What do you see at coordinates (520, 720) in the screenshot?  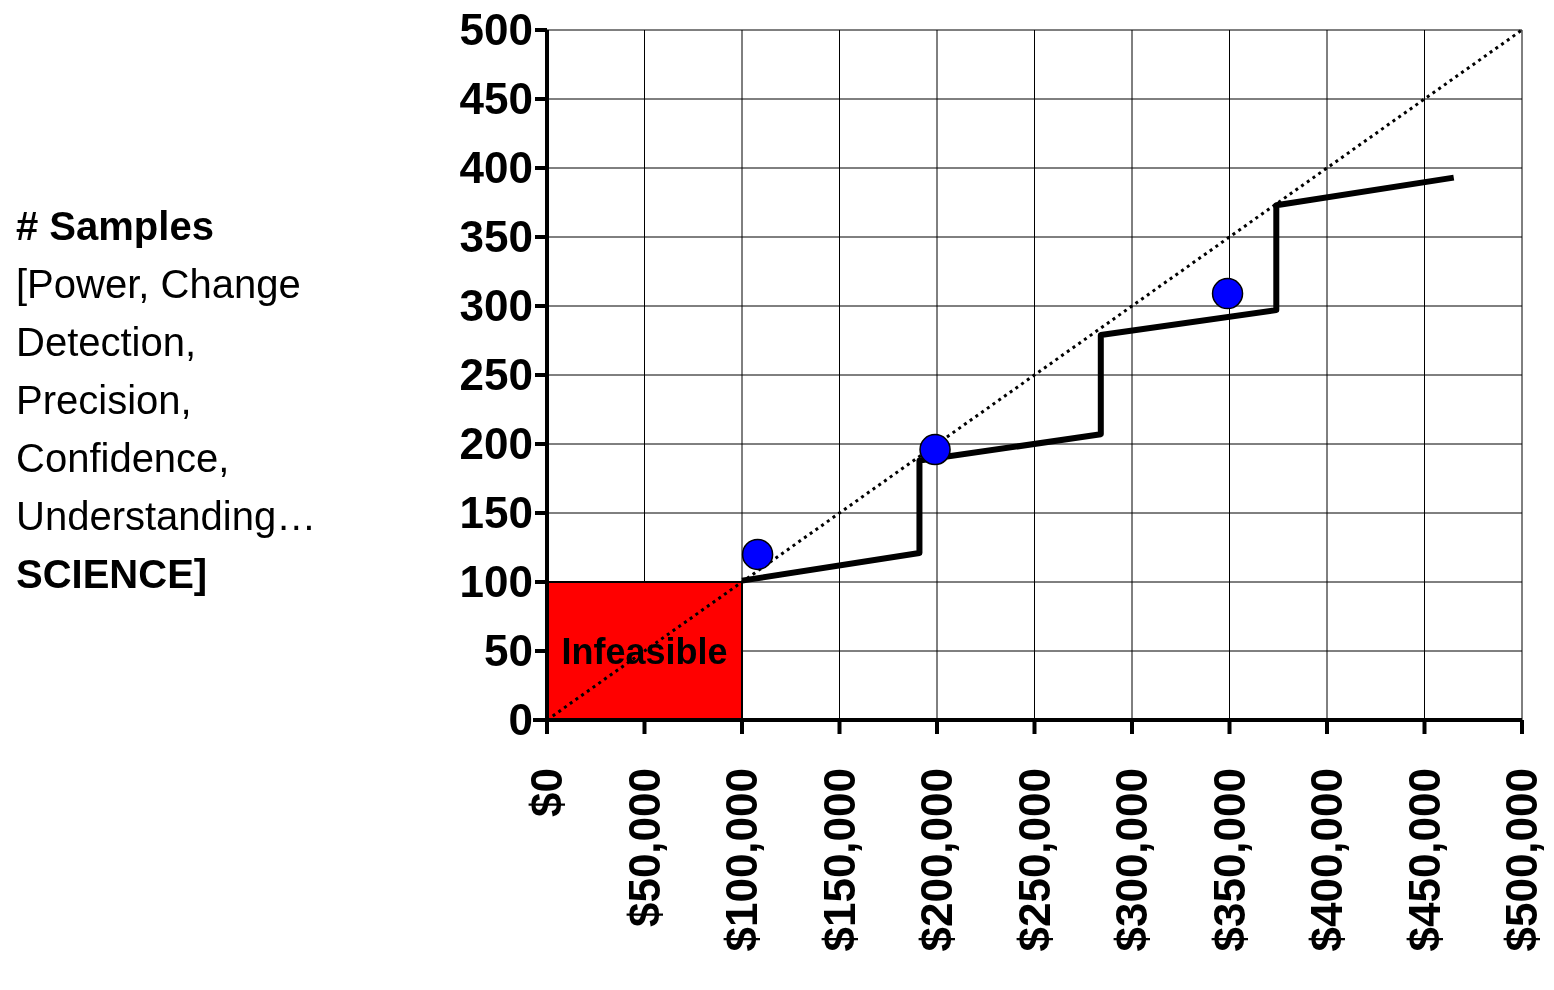 I see `y-tick-label: 0` at bounding box center [520, 720].